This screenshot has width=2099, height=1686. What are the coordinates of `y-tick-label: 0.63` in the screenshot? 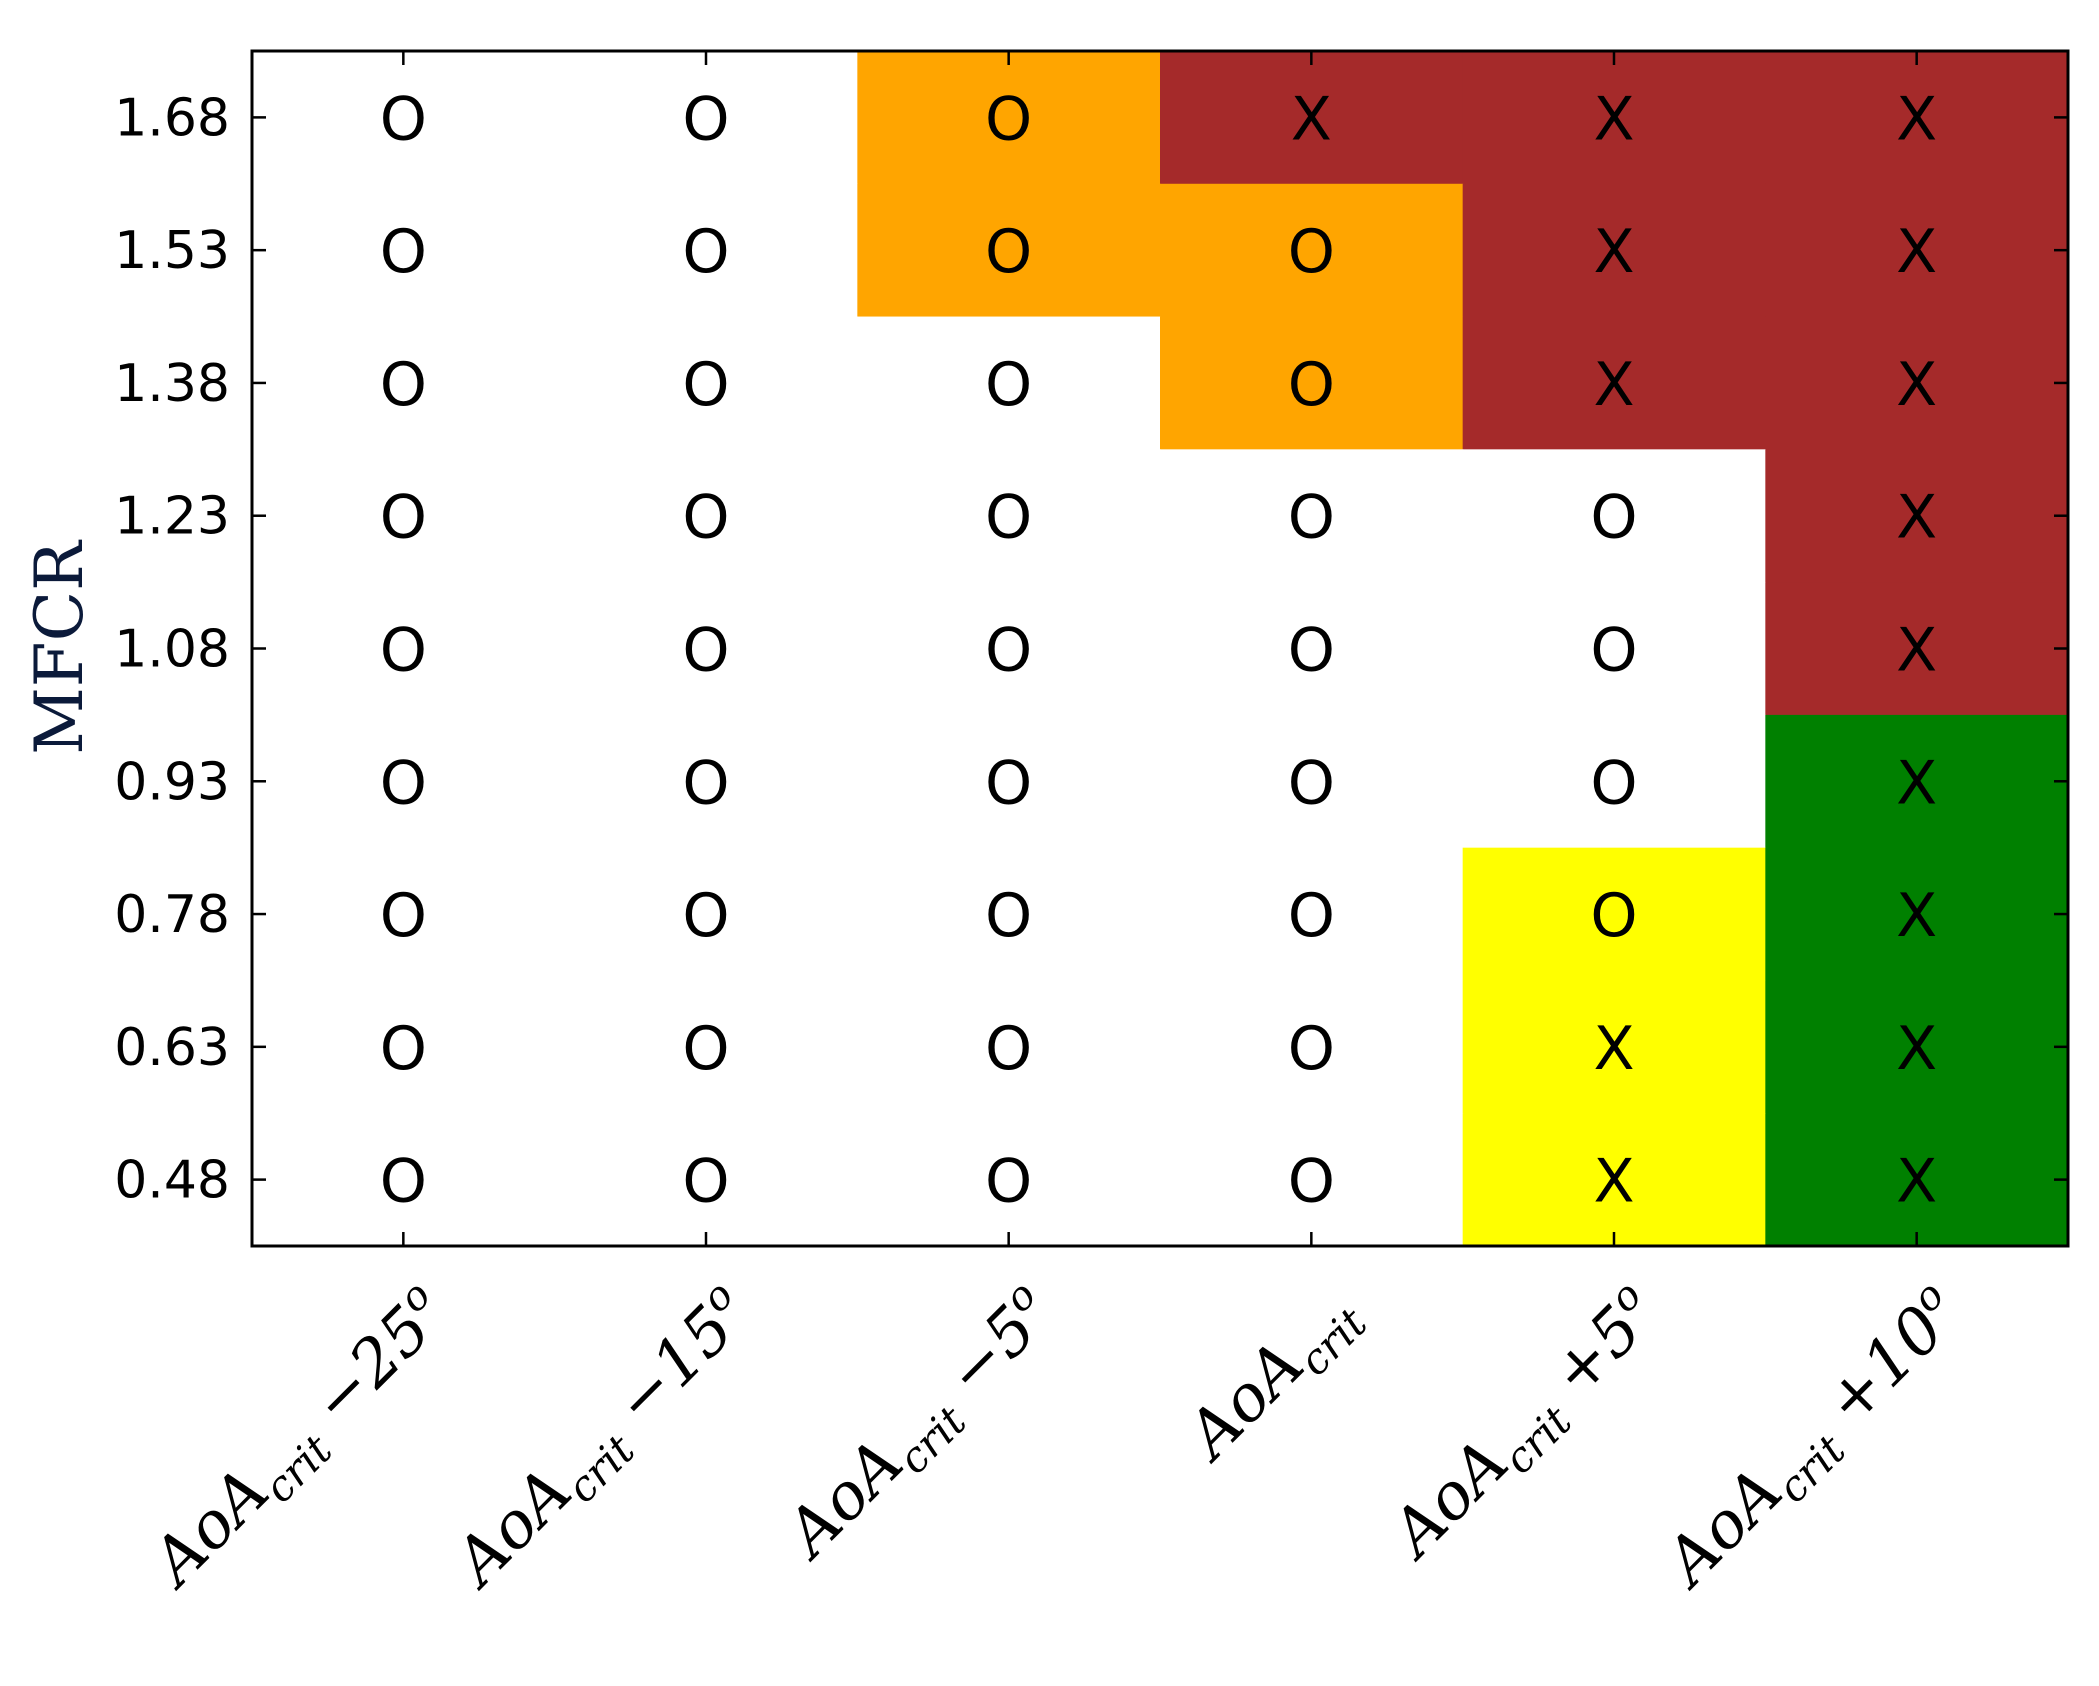 It's located at (172, 1048).